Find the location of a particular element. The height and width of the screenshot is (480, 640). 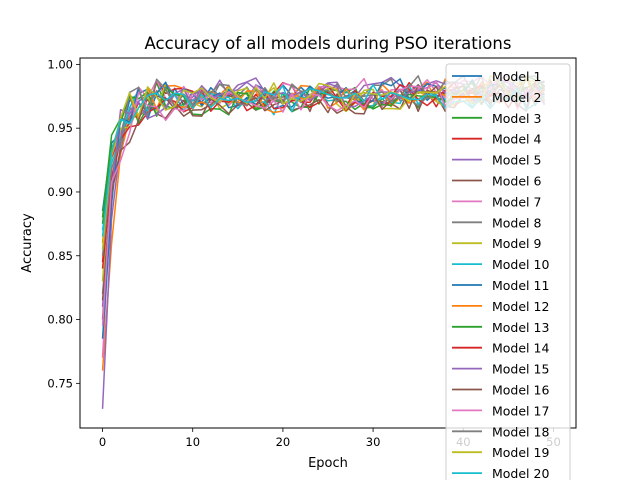

y-tick-label: 0.90 is located at coordinates (60, 192).